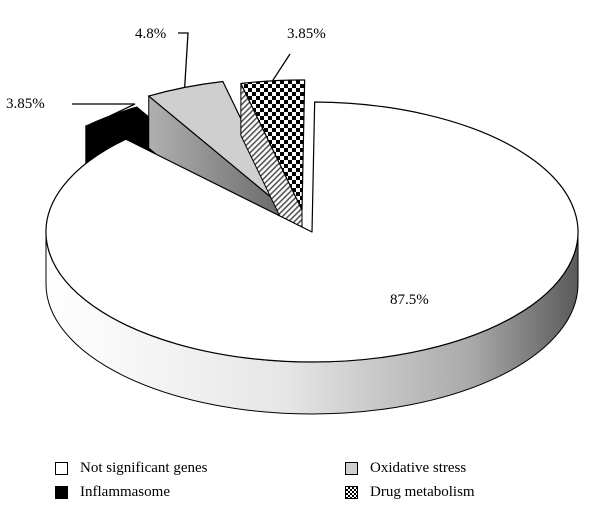 The width and height of the screenshot is (600, 528). What do you see at coordinates (104, 110) in the screenshot?
I see `leader-line-inflammasome` at bounding box center [104, 110].